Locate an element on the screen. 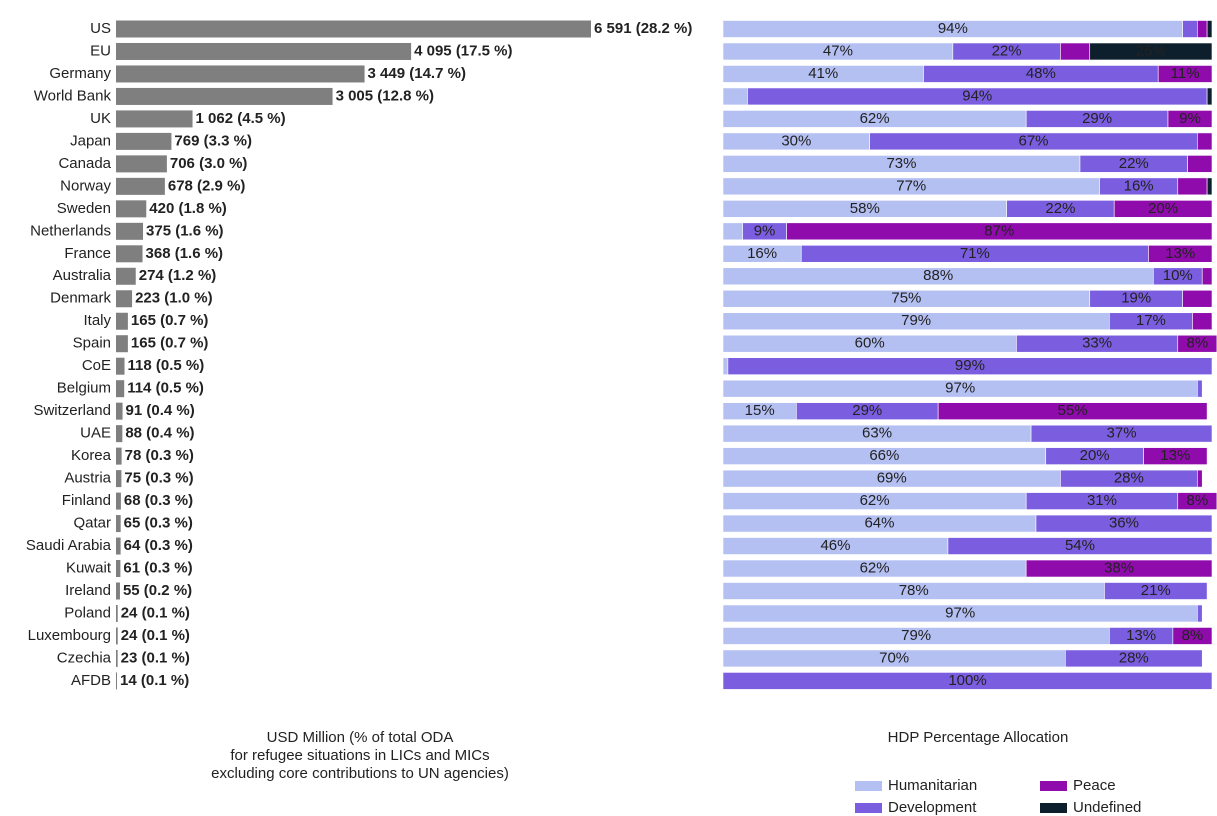  segment-label: 28% is located at coordinates (1134, 657).